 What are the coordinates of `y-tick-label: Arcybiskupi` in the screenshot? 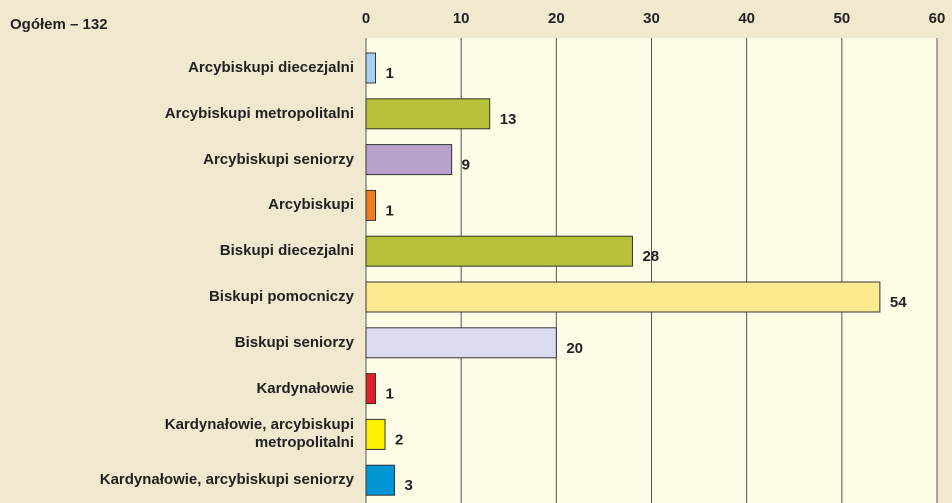 It's located at (311, 205).